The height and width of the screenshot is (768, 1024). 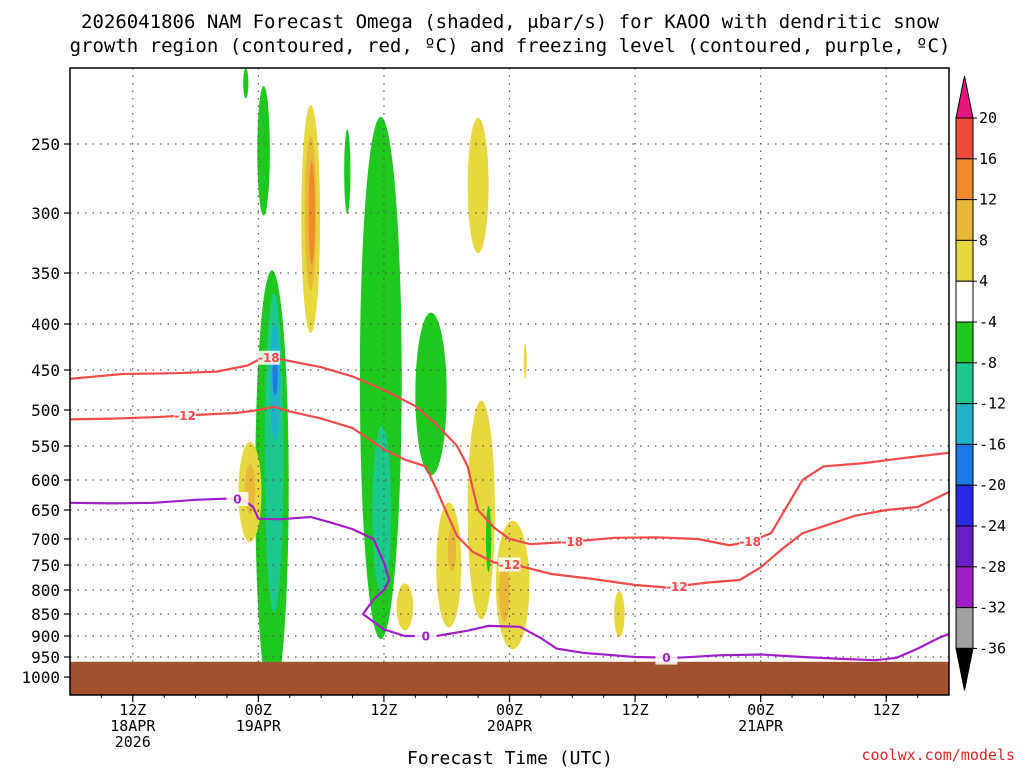 What do you see at coordinates (45, 510) in the screenshot?
I see `y-tick-label: 650` at bounding box center [45, 510].